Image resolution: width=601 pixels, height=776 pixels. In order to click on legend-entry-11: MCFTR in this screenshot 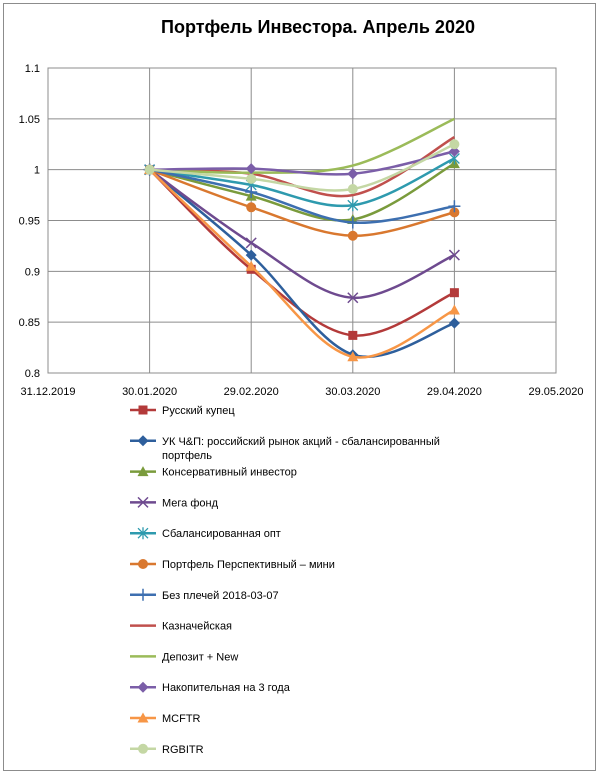, I will do `click(165, 718)`.